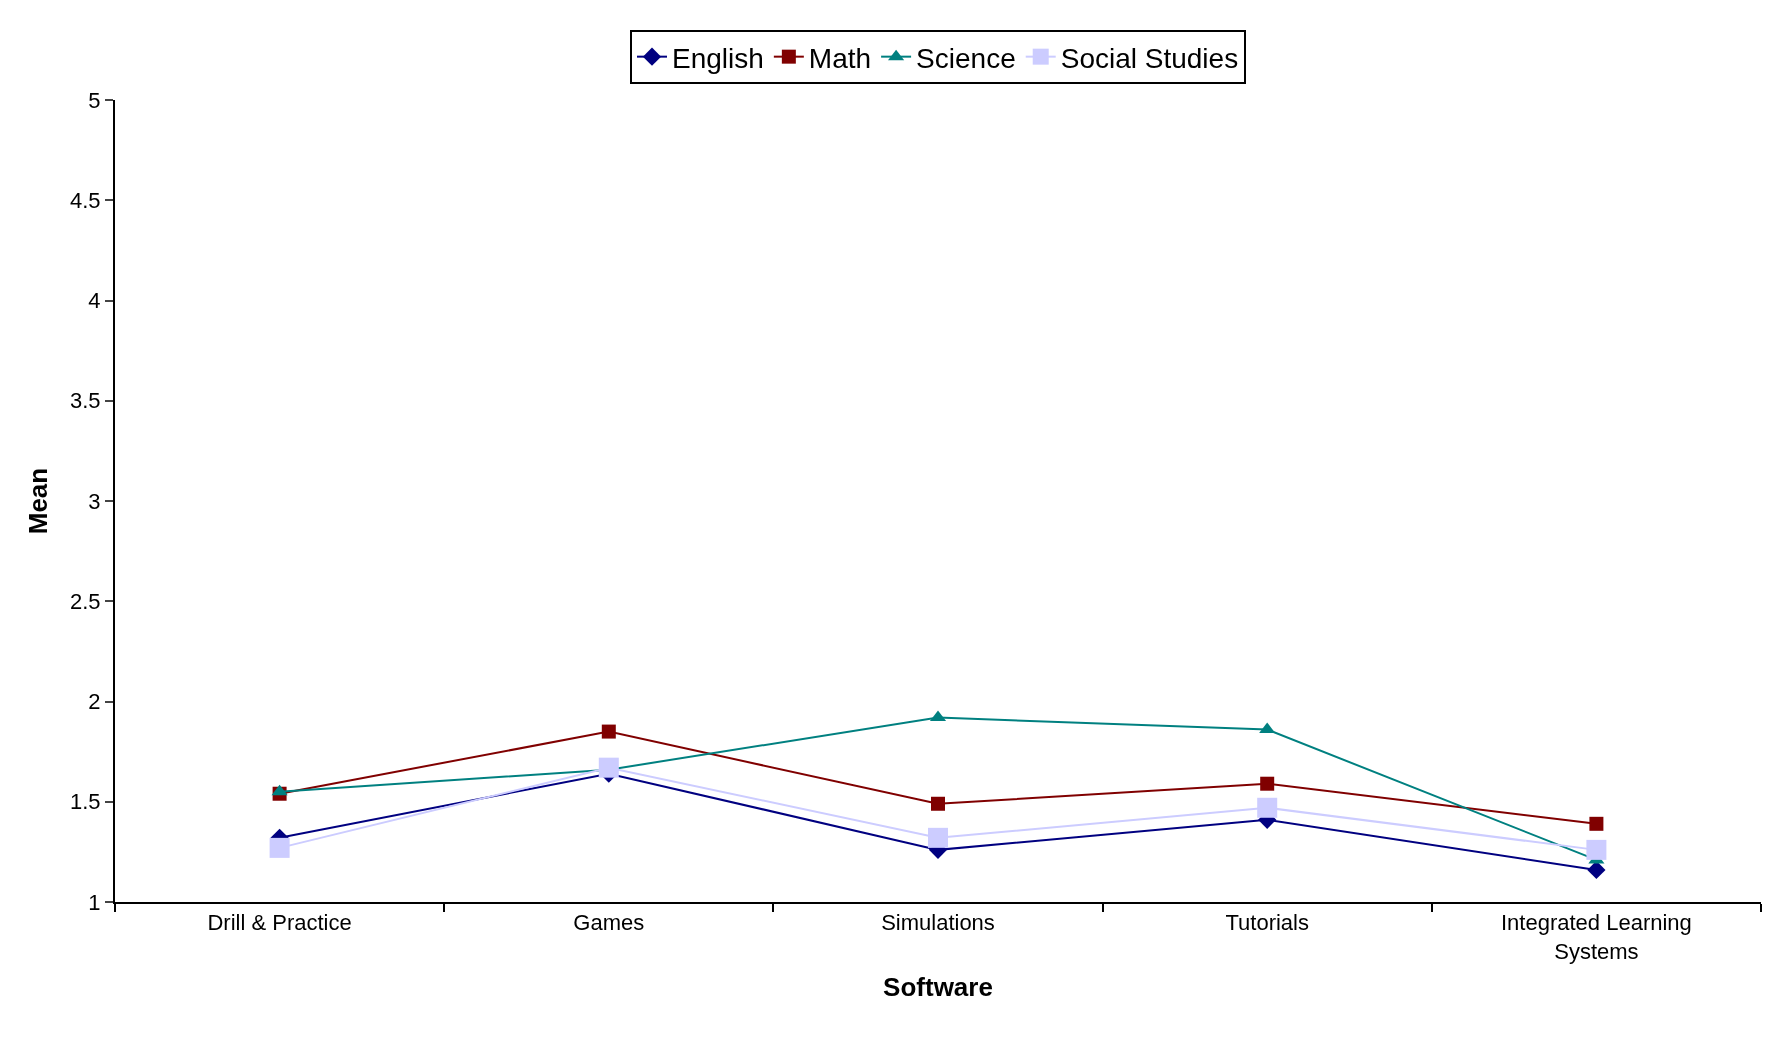 The image size is (1771, 1052). I want to click on y-tick-label: 4.5, so click(85, 200).